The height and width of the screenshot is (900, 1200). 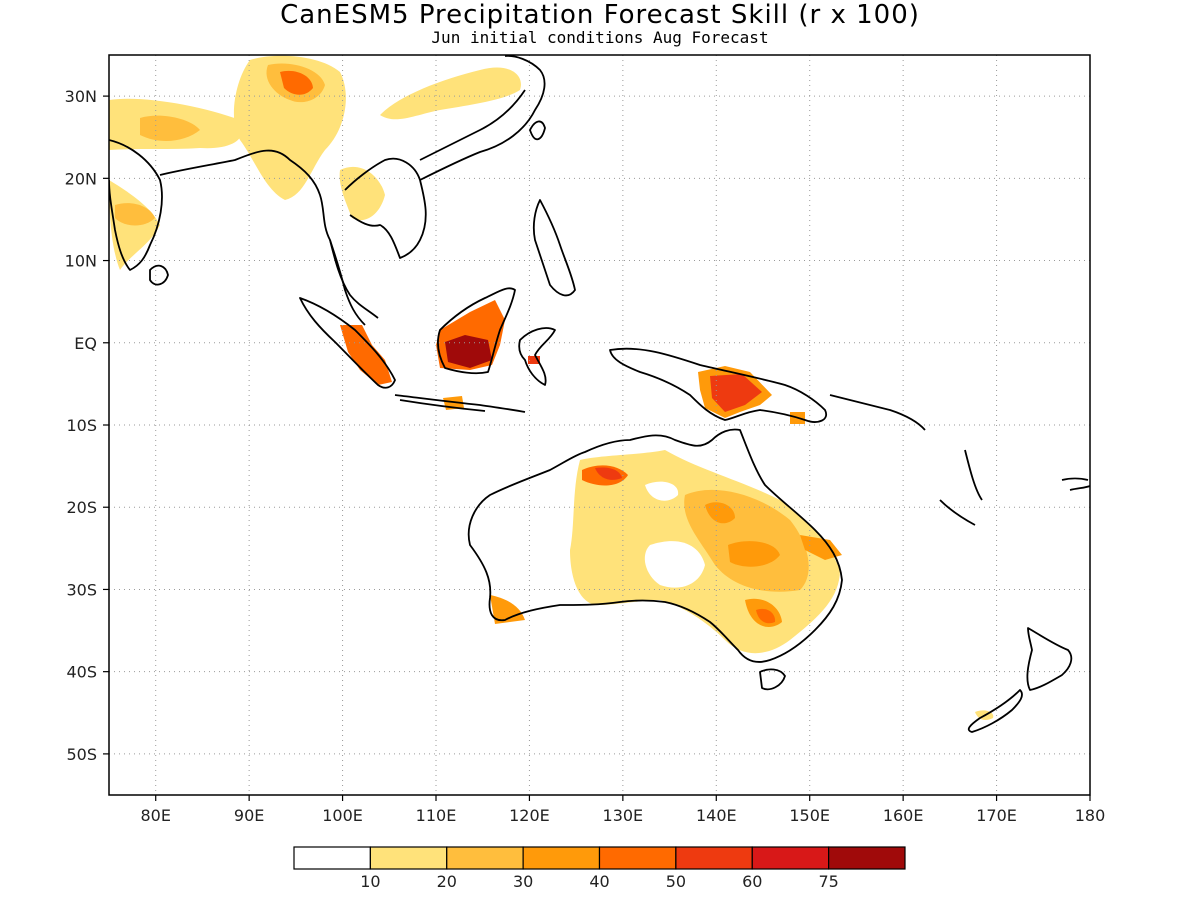 What do you see at coordinates (623, 815) in the screenshot?
I see `x-tick-label: 130E` at bounding box center [623, 815].